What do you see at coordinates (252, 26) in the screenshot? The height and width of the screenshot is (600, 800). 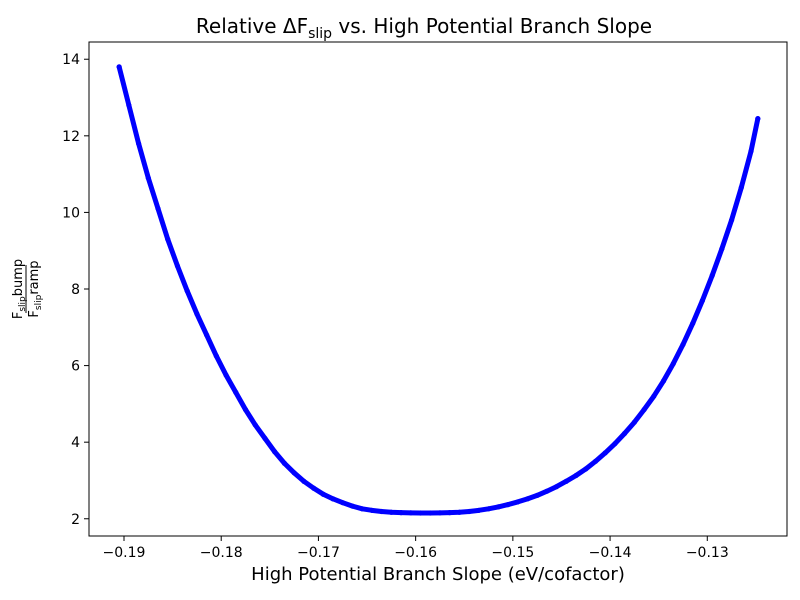 I see `chart-title-prefix: Relative ΔF` at bounding box center [252, 26].